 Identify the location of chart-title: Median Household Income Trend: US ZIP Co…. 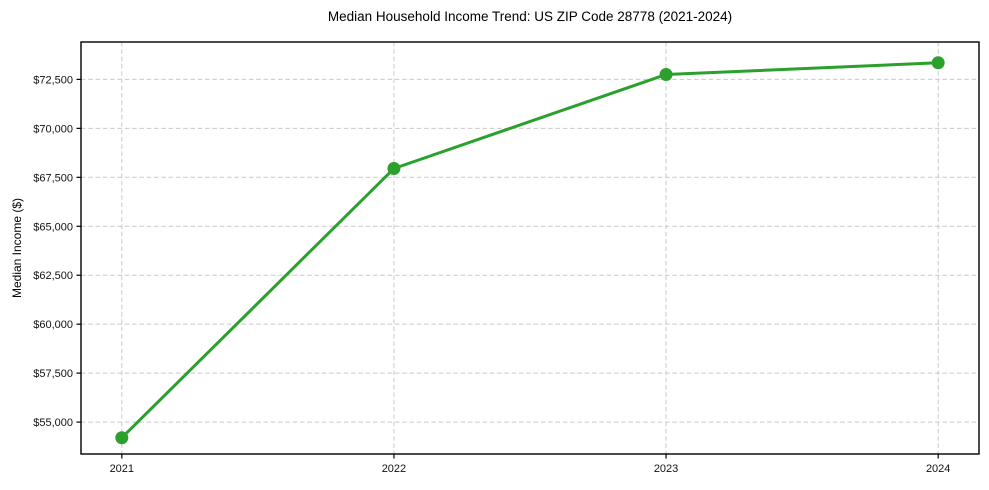
(530, 16).